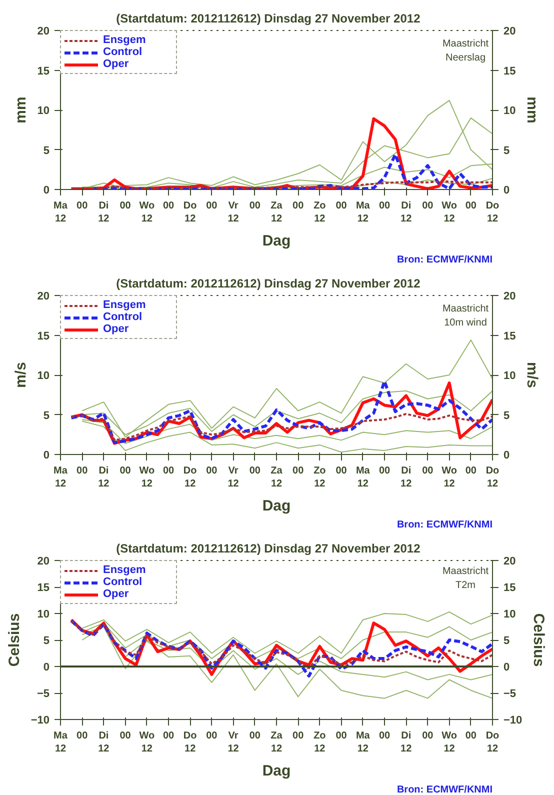 This screenshot has width=554, height=795. What do you see at coordinates (21, 375) in the screenshot?
I see `y-axis-title: m/s` at bounding box center [21, 375].